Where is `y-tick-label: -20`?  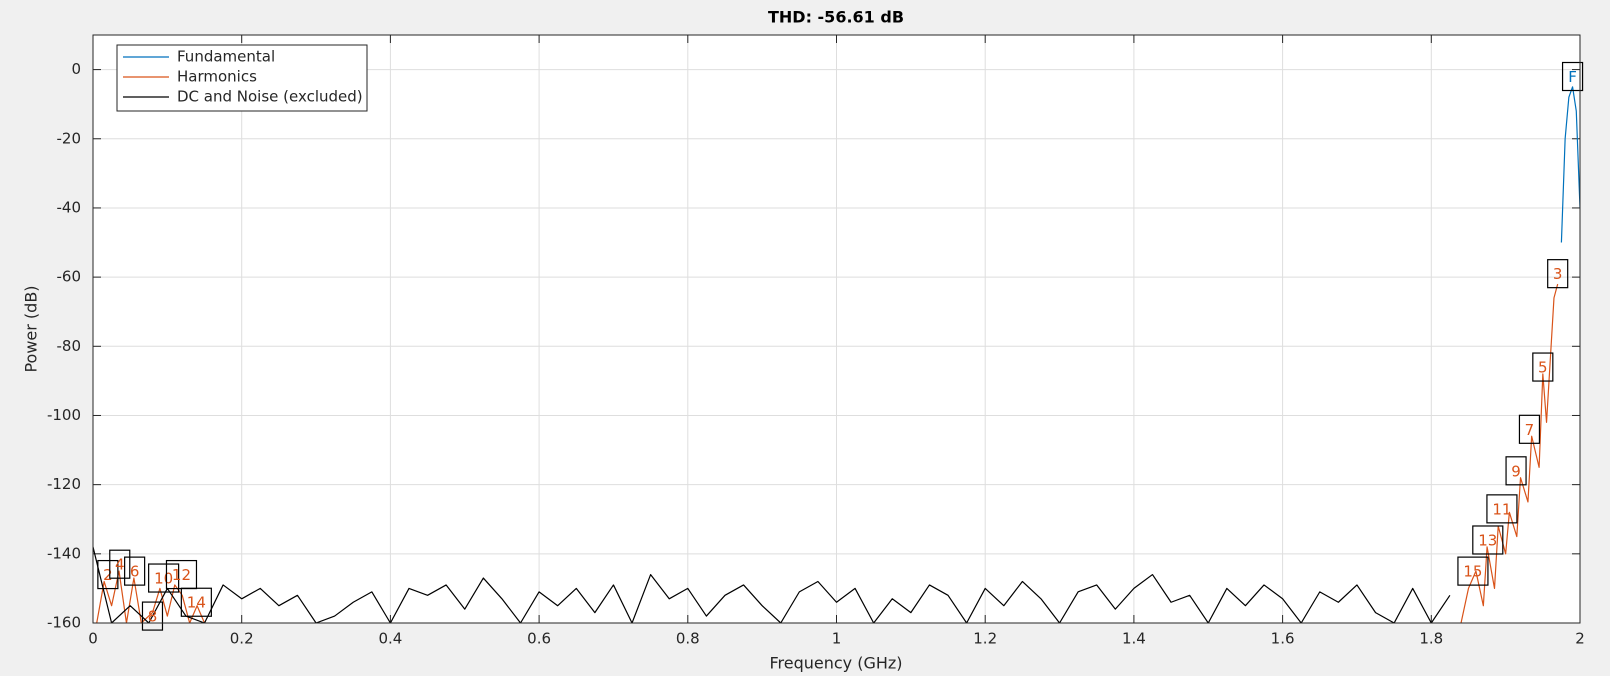
y-tick-label: -20 is located at coordinates (69, 138).